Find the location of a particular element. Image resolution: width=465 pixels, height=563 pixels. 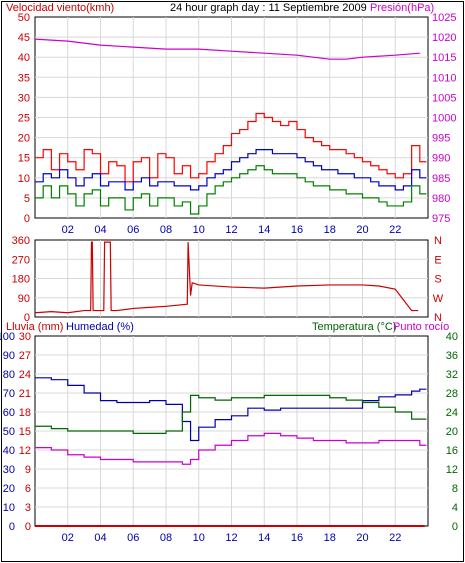

direction-y-tick: 360 is located at coordinates (21, 241).